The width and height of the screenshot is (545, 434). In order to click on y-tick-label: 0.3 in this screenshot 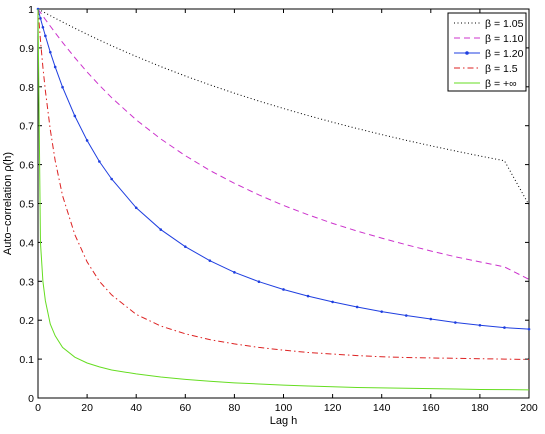, I will do `click(26, 282)`.